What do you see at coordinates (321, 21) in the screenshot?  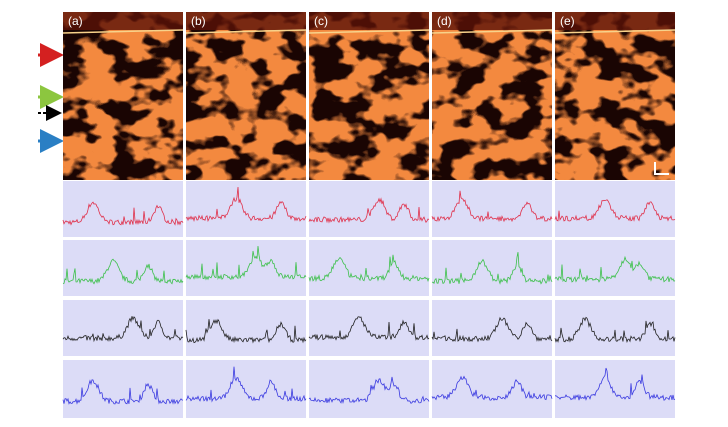 I see `panel-label: (c)` at bounding box center [321, 21].